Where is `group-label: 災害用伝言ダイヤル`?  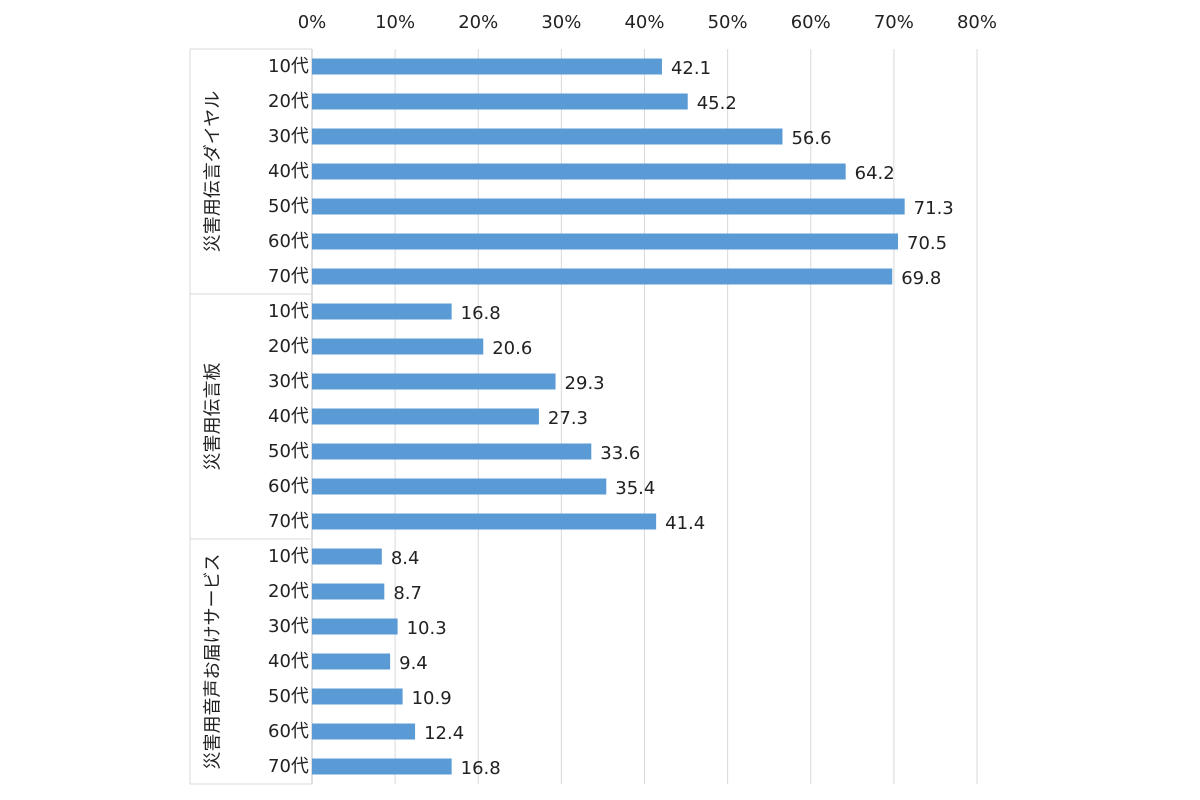
group-label: 災害用伝言ダイヤル is located at coordinates (213, 171).